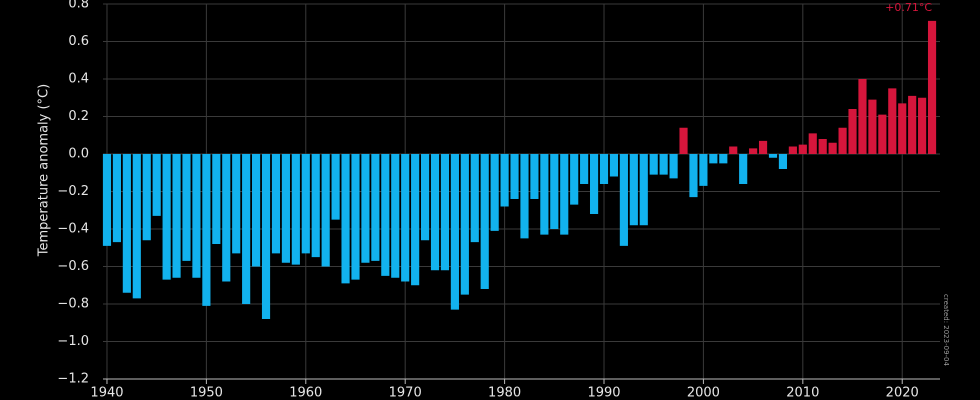 Image resolution: width=980 pixels, height=400 pixels. What do you see at coordinates (78, 41) in the screenshot?
I see `y-tick-label: 0.6` at bounding box center [78, 41].